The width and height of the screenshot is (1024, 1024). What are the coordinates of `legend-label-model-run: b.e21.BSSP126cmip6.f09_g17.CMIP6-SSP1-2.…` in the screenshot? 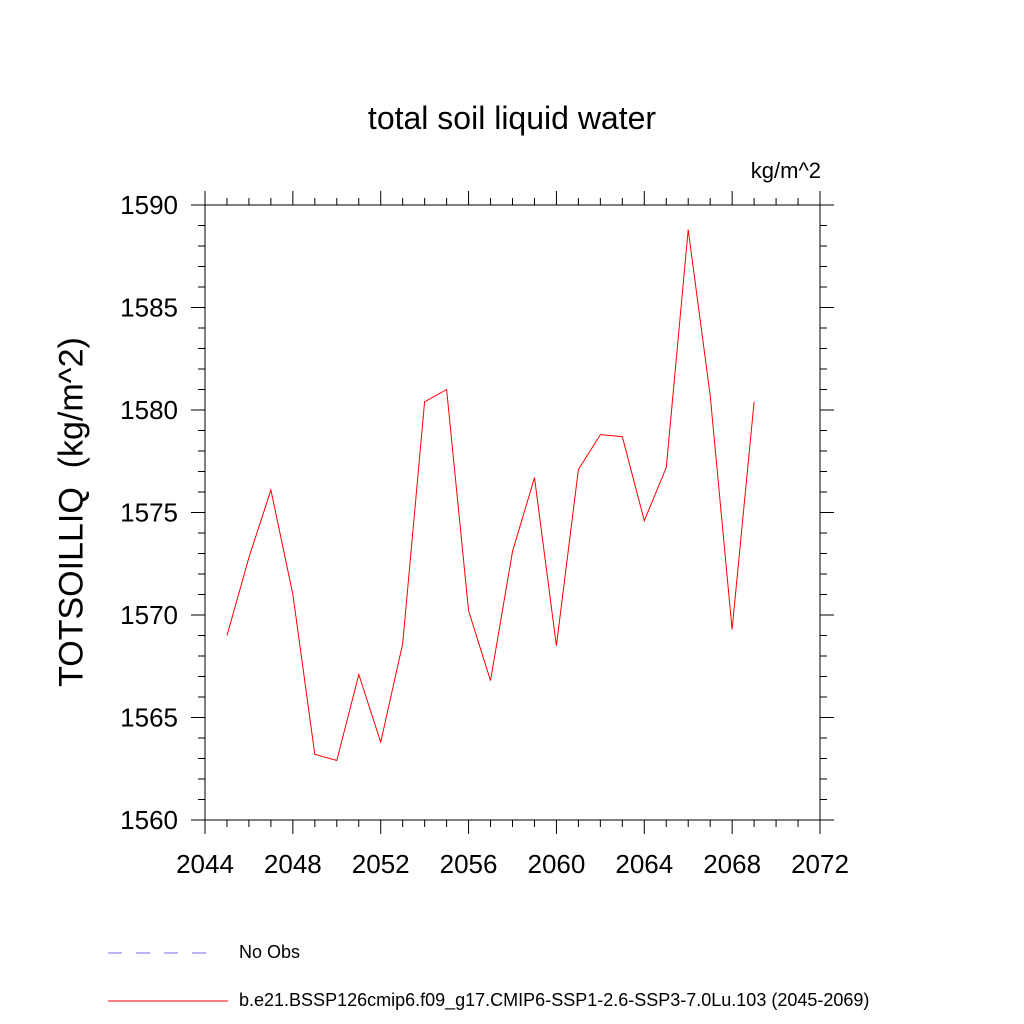 It's located at (554, 1000).